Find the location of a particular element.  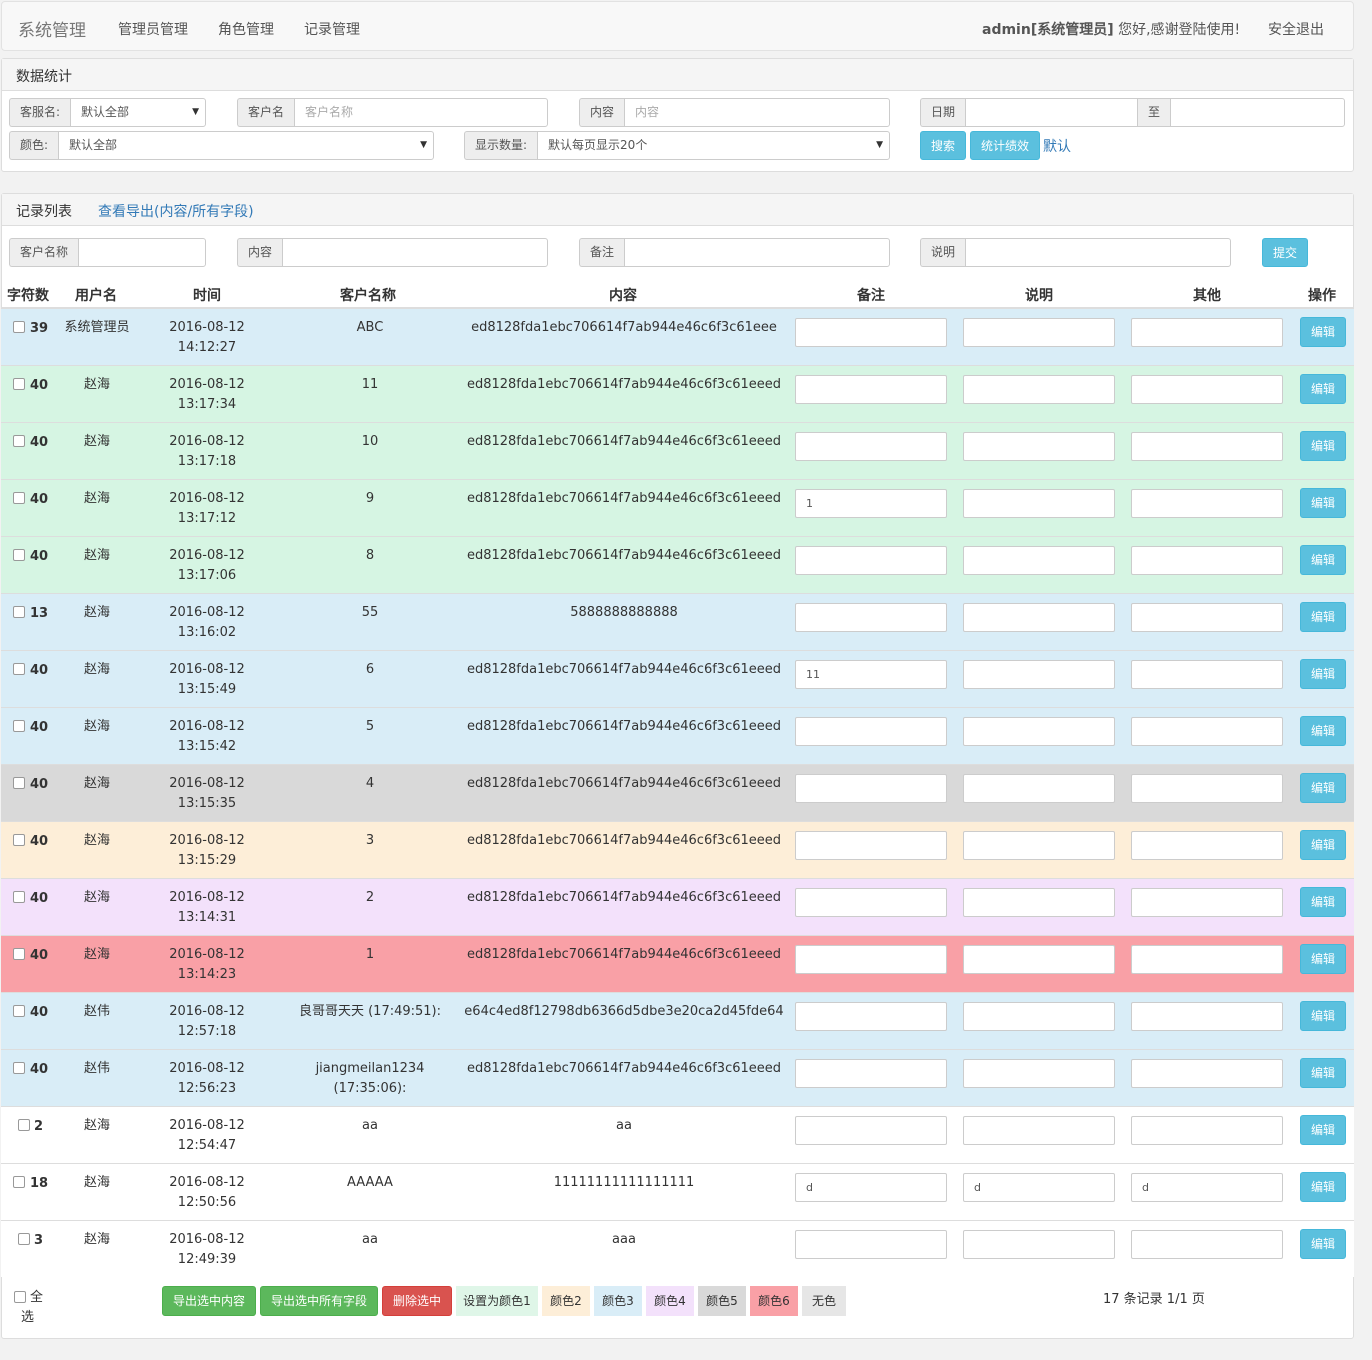

color-select: 默认全部 ▼ is located at coordinates (246, 145).